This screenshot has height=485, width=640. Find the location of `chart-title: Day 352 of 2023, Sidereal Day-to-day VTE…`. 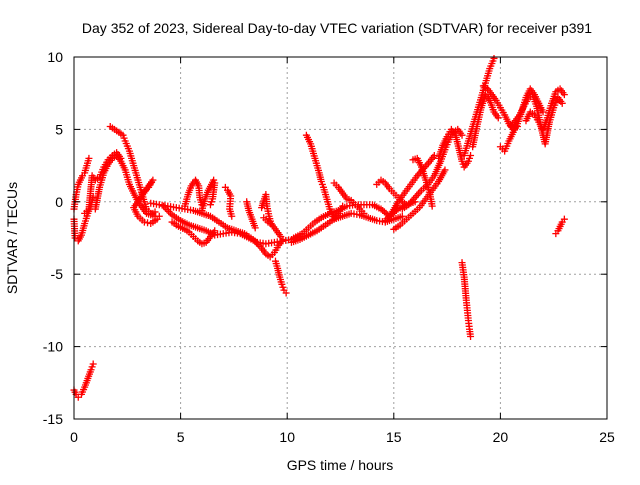

chart-title: Day 352 of 2023, Sidereal Day-to-day VTE… is located at coordinates (337, 28).